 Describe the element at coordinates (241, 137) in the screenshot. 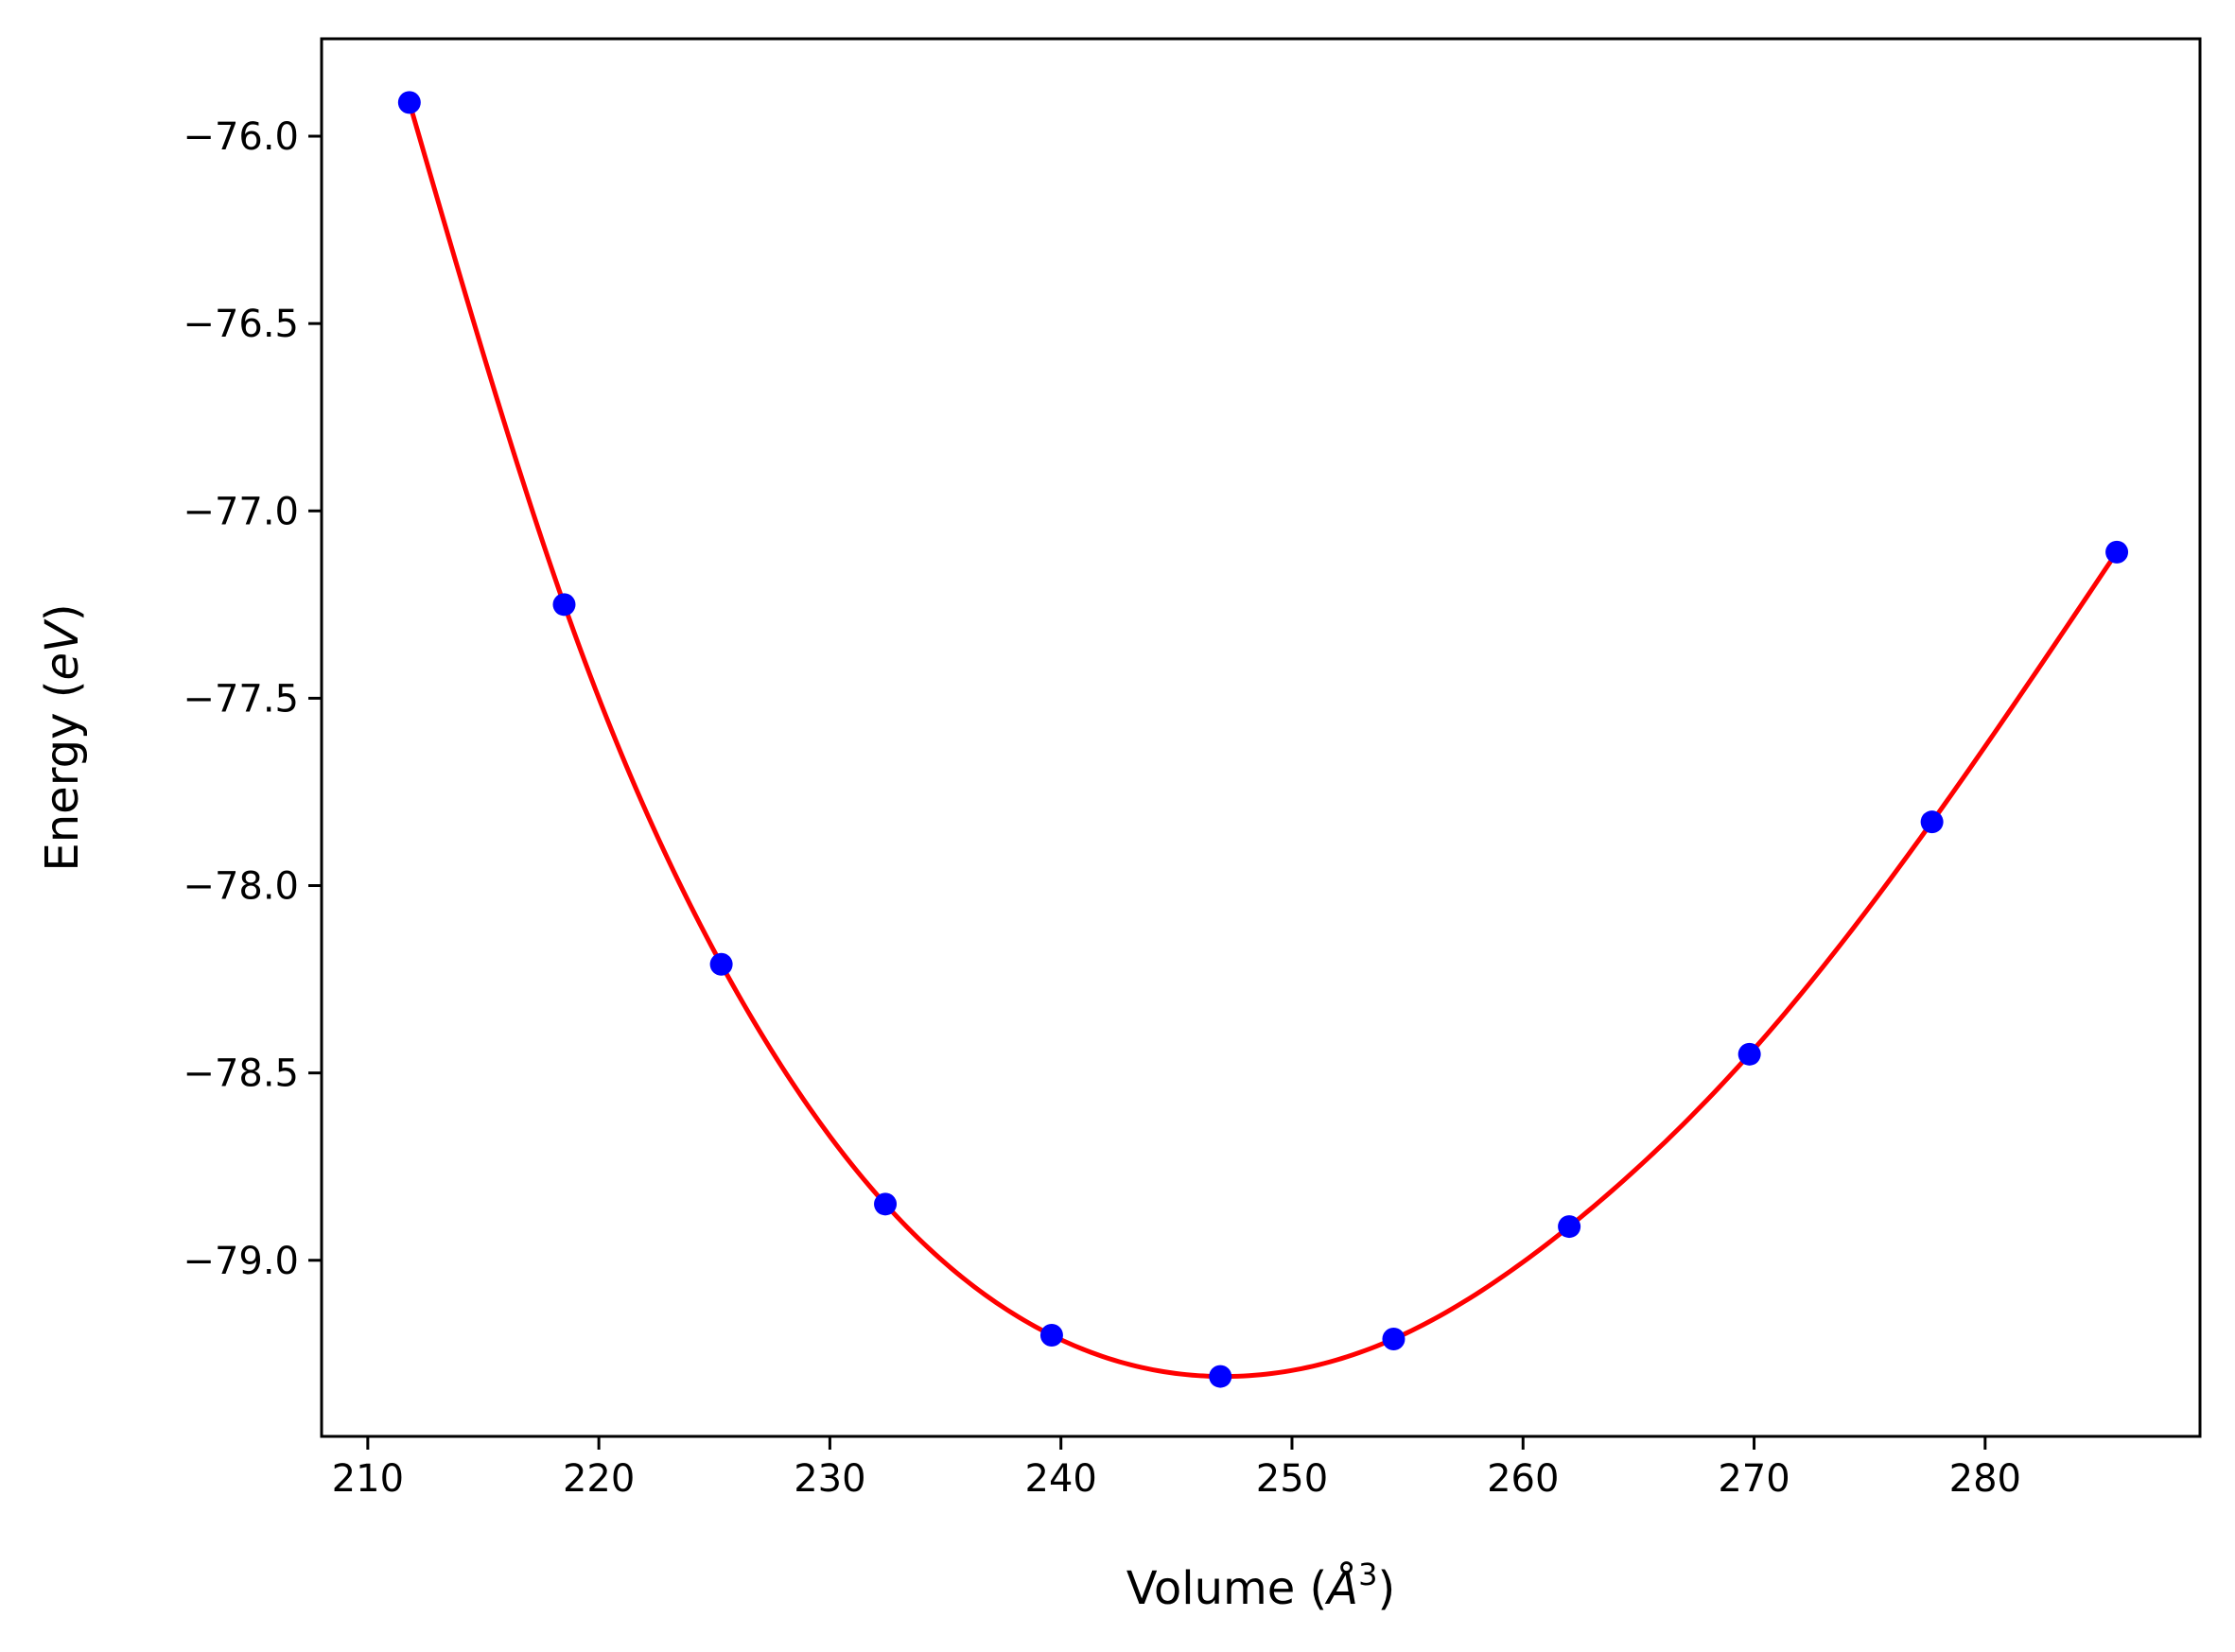

I see `y-tick-label: −76.0` at that location.